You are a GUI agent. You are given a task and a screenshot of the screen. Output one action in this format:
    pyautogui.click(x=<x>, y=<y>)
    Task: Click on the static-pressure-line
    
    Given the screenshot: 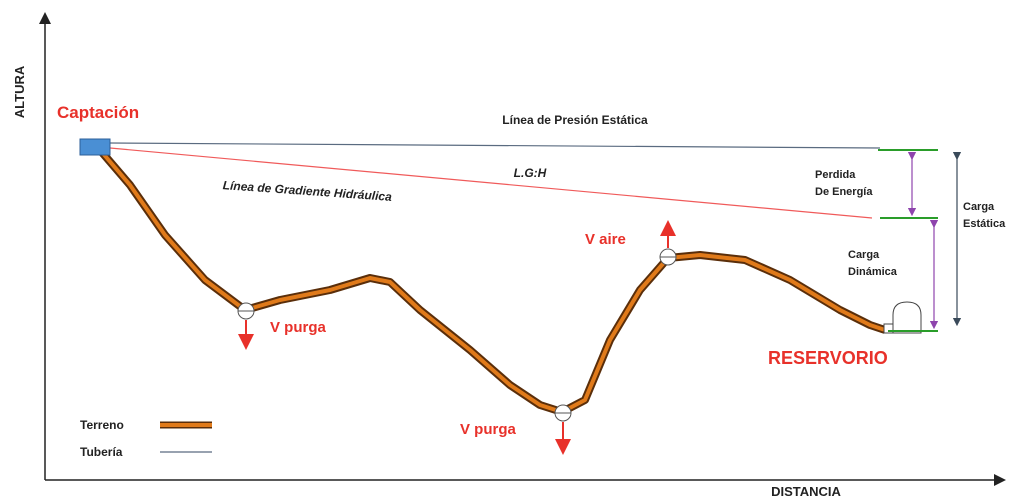 What is the action you would take?
    pyautogui.click(x=495, y=145)
    